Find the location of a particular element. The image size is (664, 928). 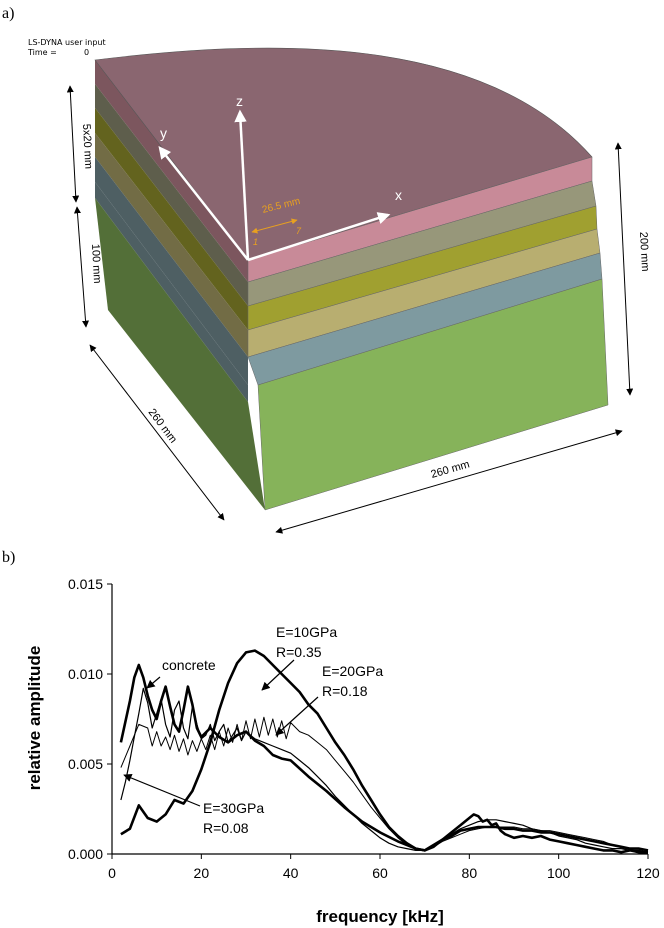

annotation-e10-arrow is located at coordinates (278, 675).